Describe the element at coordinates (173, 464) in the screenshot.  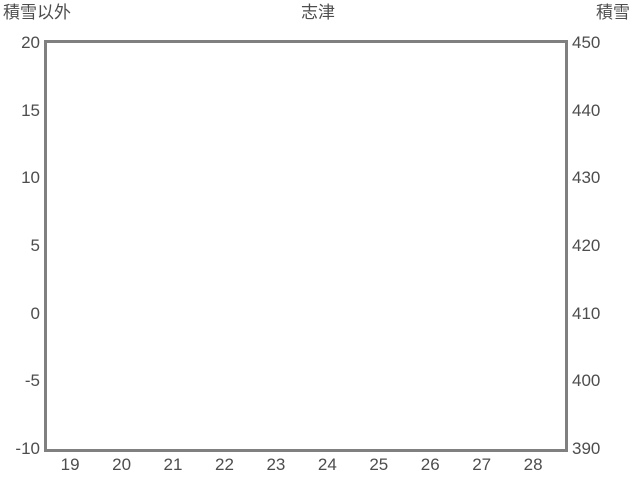
I see `x-axis-tick: 21` at that location.